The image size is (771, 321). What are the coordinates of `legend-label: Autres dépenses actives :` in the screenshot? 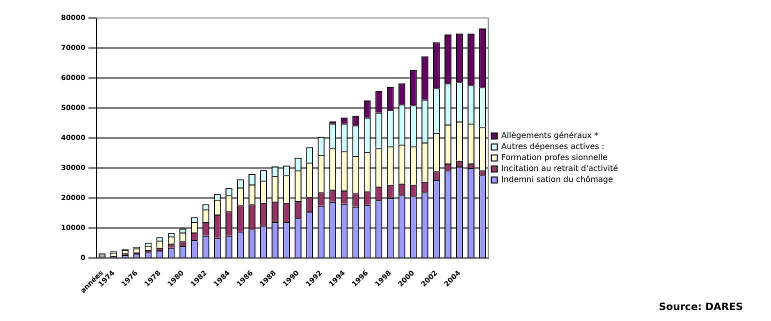 It's located at (552, 147).